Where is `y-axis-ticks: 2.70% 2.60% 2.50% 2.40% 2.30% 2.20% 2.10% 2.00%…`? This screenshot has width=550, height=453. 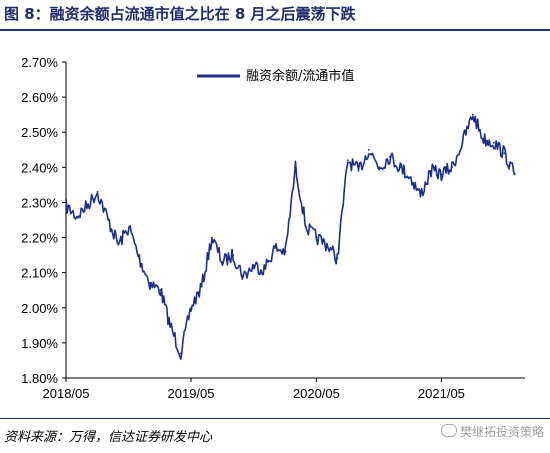 y-axis-ticks: 2.70% 2.60% 2.50% 2.40% 2.30% 2.20% 2.10% 2.00%… is located at coordinates (43, 220).